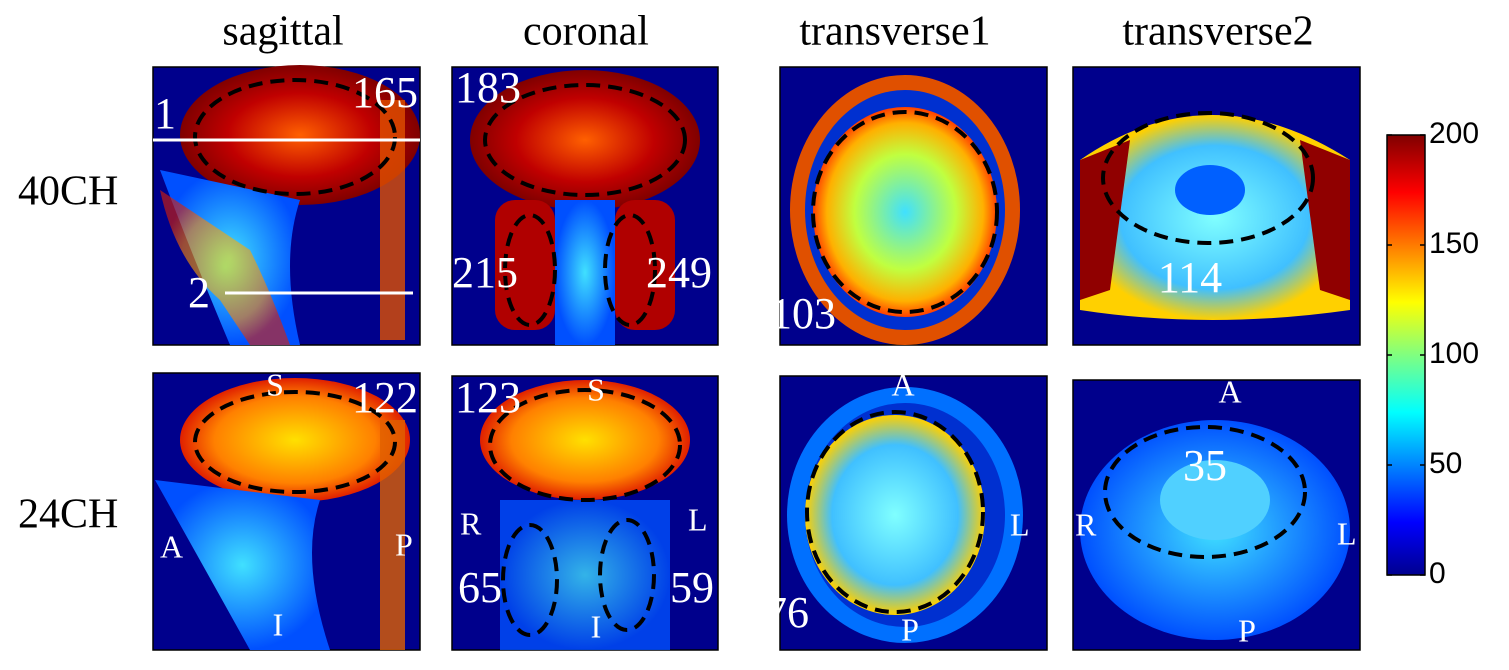  I want to click on panel-label: 2, so click(199, 292).